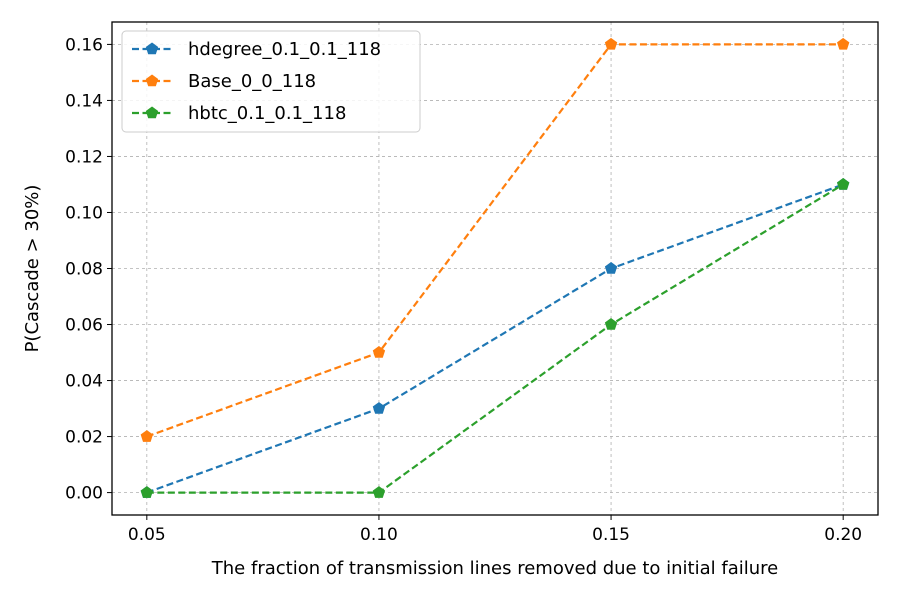 The width and height of the screenshot is (900, 604). Describe the element at coordinates (84, 270) in the screenshot. I see `y-tick-label: 0.08` at that location.